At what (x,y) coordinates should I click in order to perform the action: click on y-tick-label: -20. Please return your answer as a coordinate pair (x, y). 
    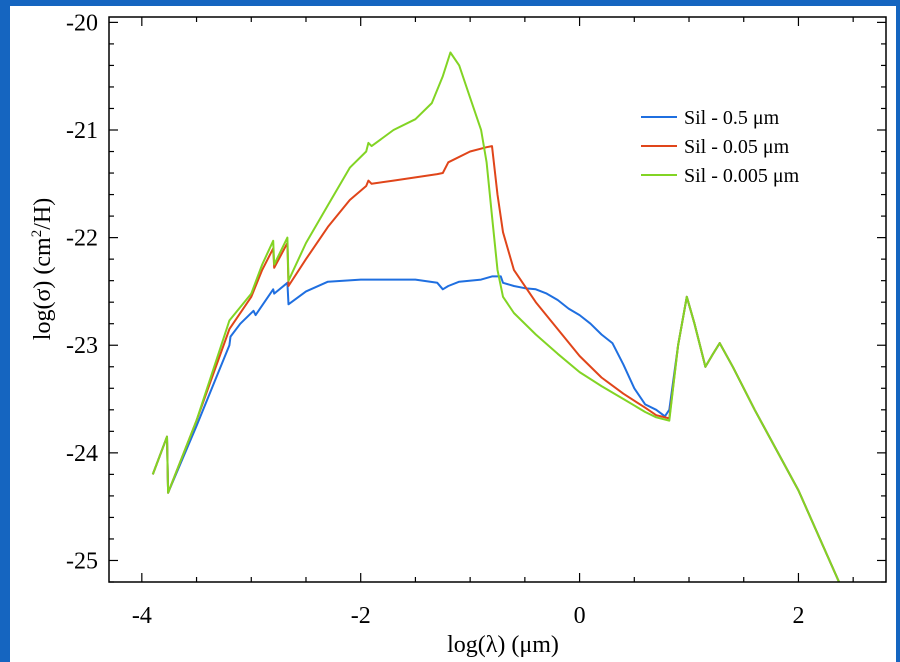
    Looking at the image, I should click on (82, 23).